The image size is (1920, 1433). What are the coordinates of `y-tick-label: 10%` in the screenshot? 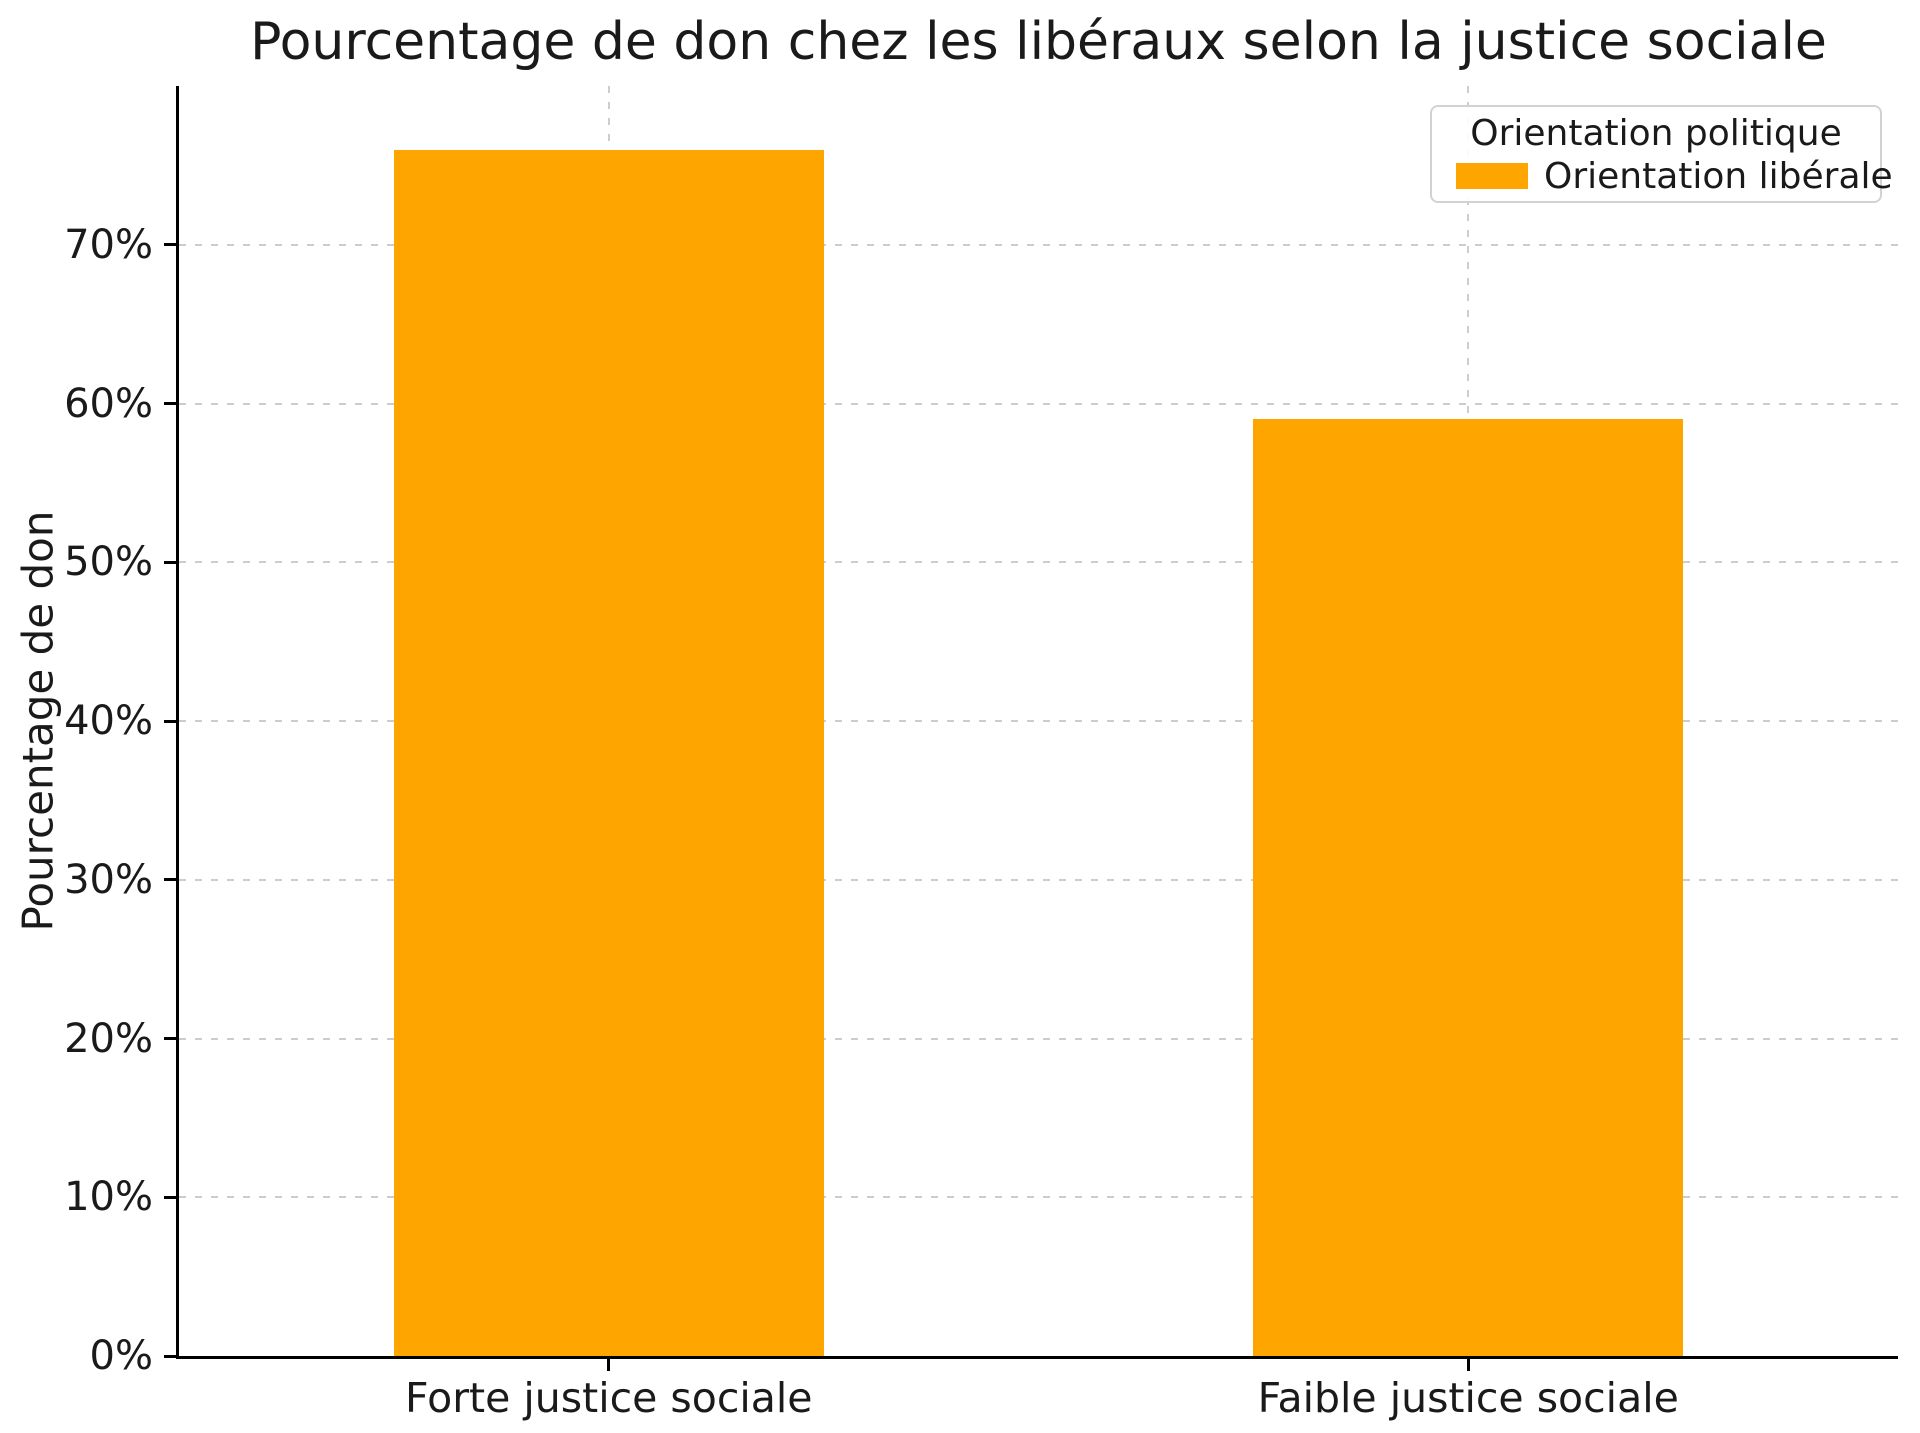 It's located at (108, 1197).